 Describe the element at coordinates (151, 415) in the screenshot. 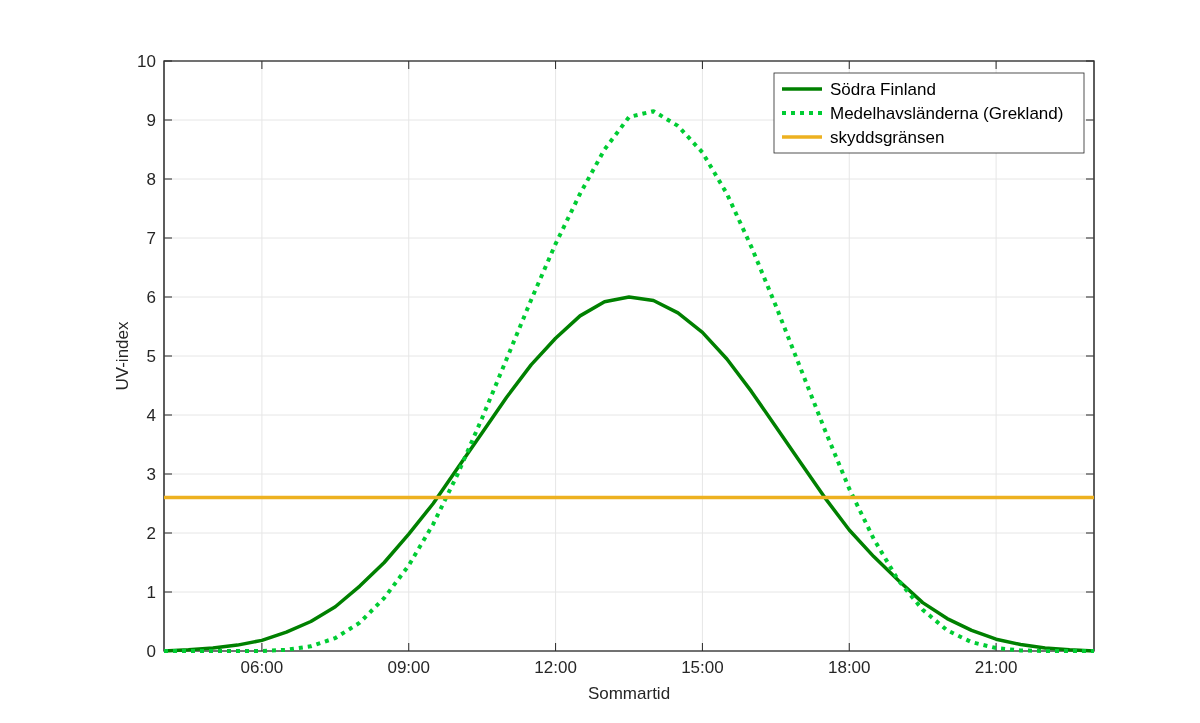

I see `y-tick-label: 4` at that location.